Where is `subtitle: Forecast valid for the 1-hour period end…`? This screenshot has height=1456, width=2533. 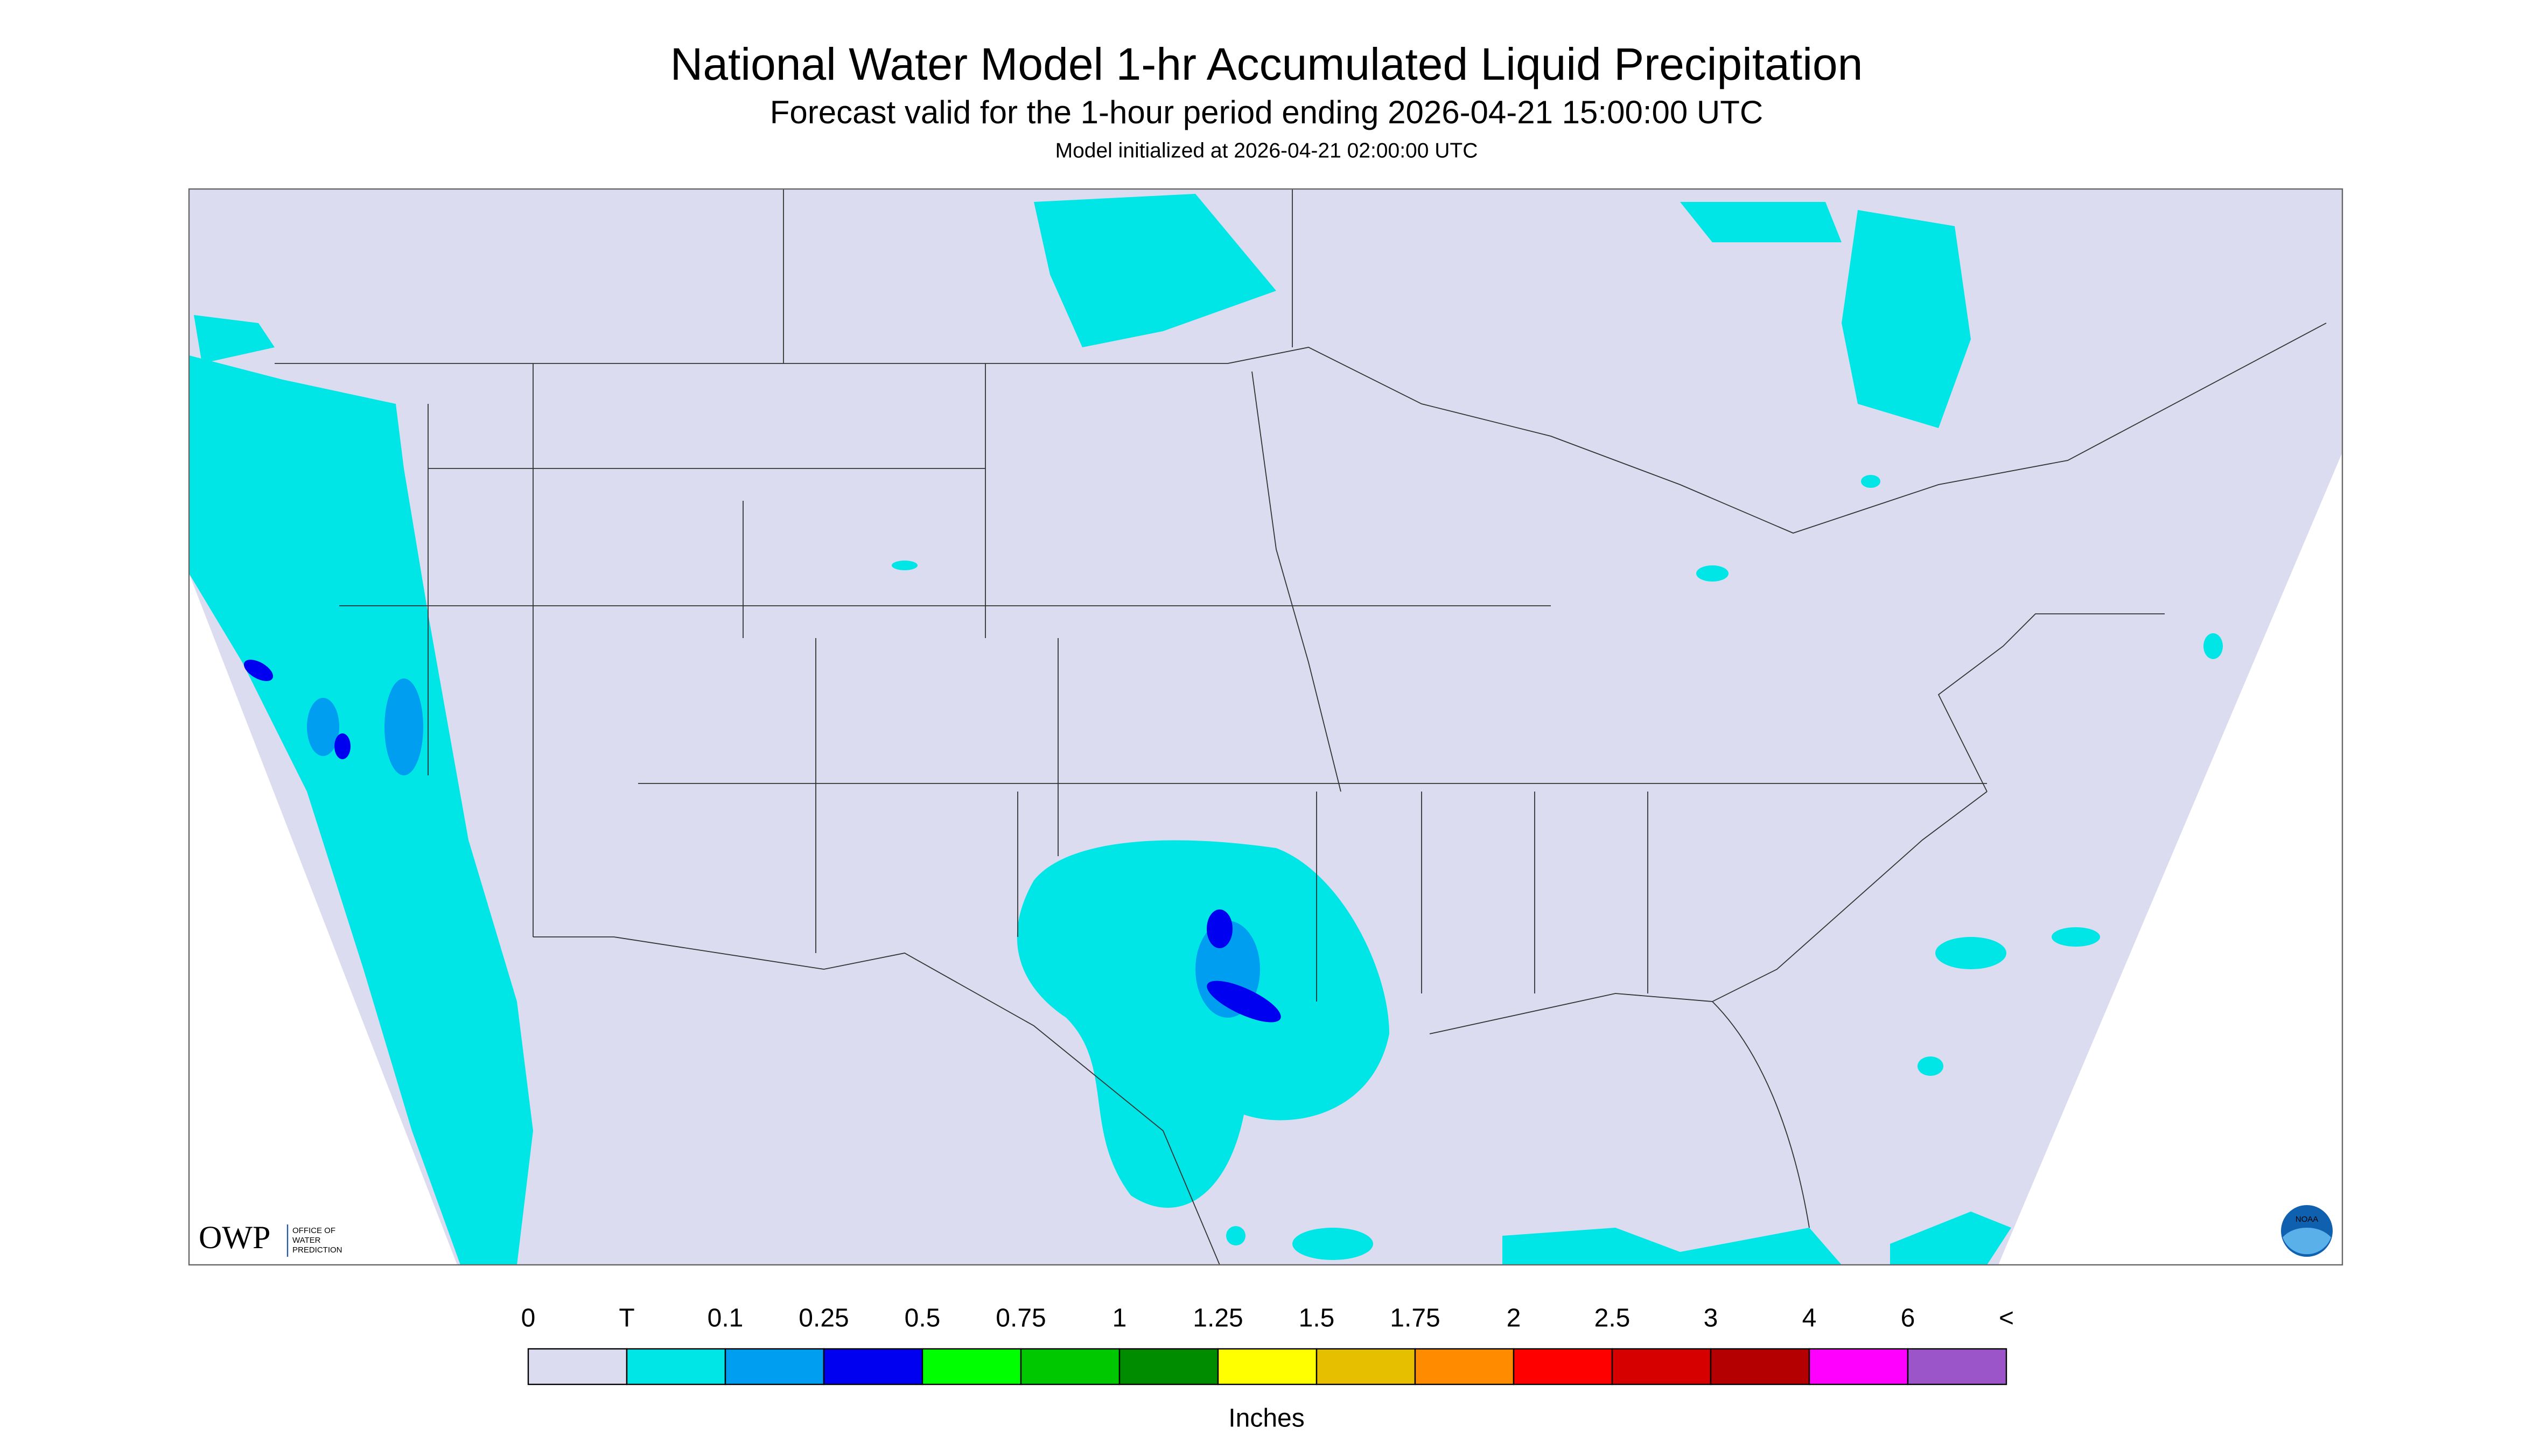
subtitle: Forecast valid for the 1-hour period end… is located at coordinates (1266, 112).